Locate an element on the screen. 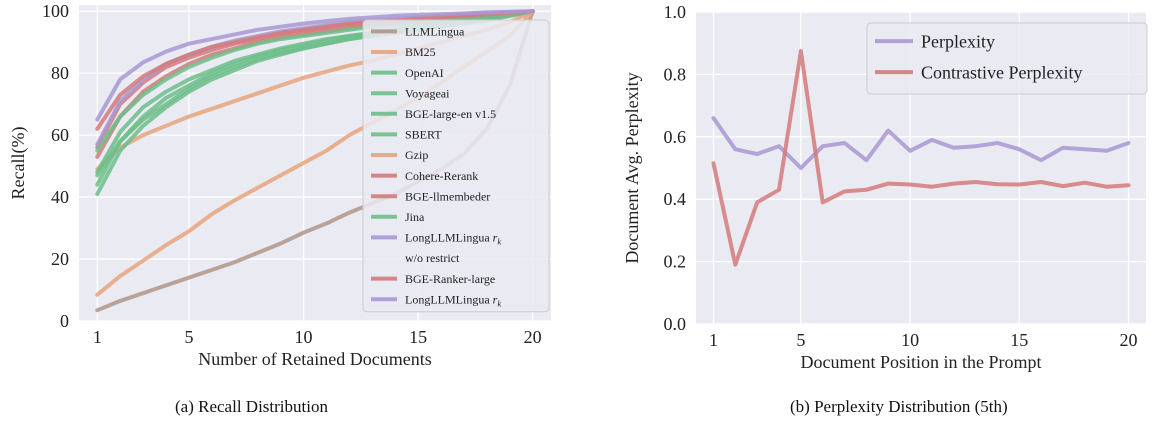  y-tick-label: 0.0 is located at coordinates (675, 324).